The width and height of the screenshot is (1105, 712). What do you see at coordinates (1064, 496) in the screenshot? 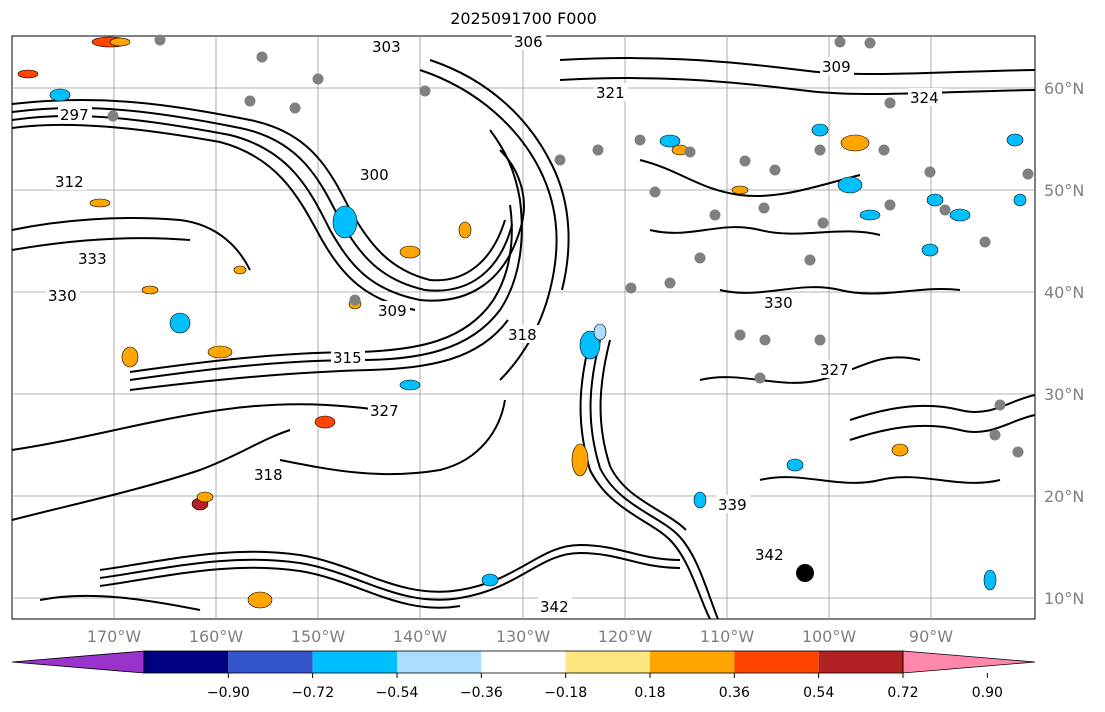
I see `latitude-label: 20°N` at bounding box center [1064, 496].